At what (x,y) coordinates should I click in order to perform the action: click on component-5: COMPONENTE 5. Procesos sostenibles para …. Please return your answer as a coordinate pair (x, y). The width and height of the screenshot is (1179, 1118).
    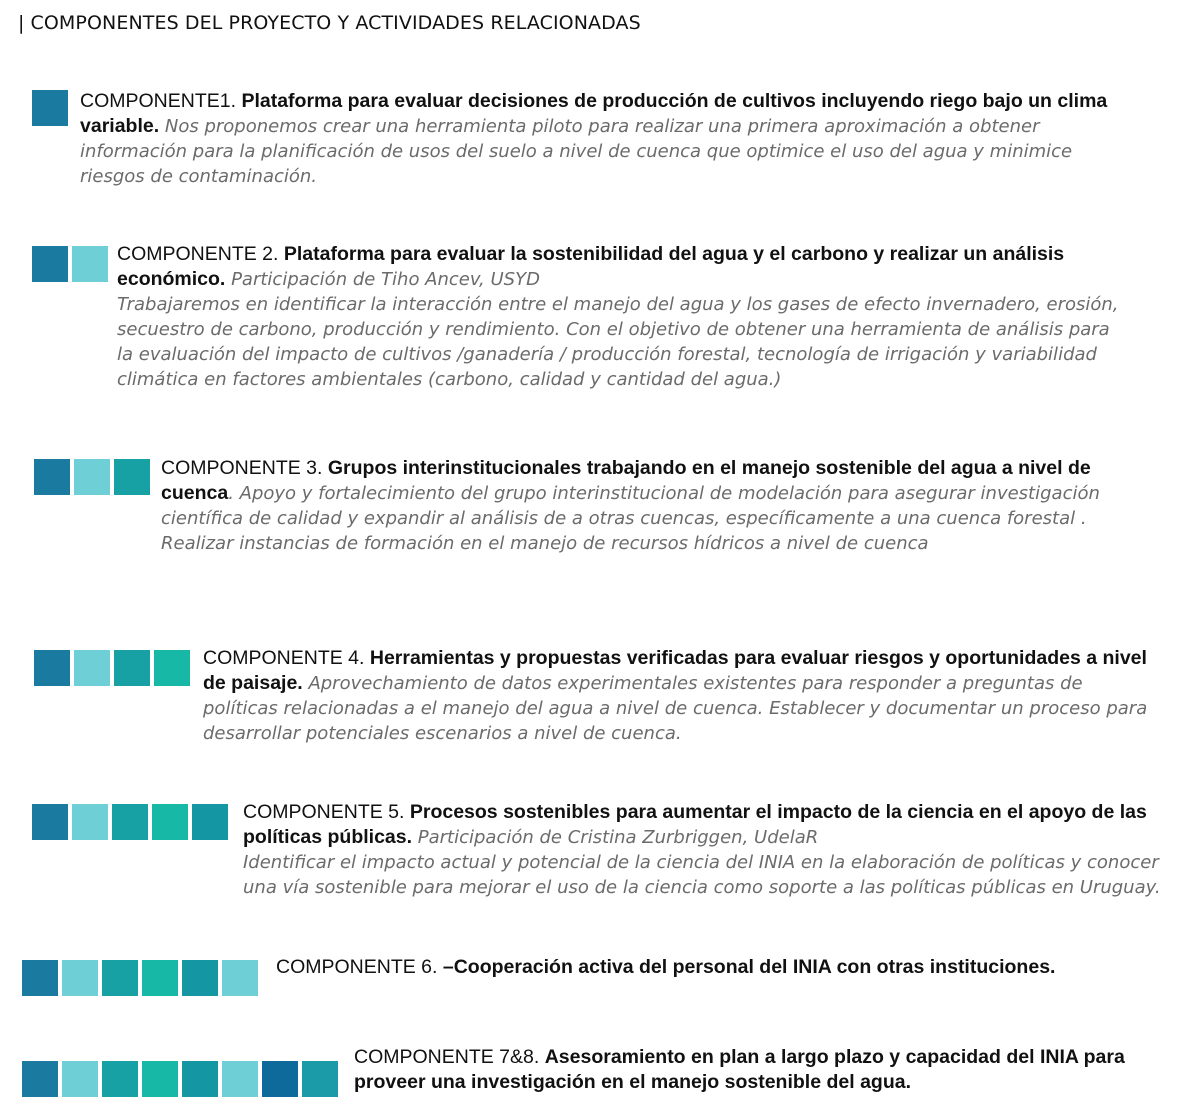
    Looking at the image, I should click on (703, 850).